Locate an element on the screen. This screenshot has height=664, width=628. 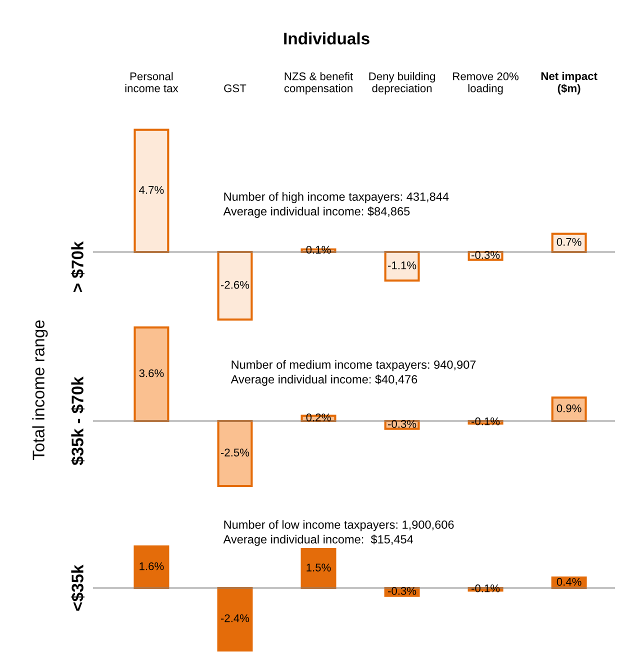
x-tick-label: NZS & benefit compensation is located at coordinates (319, 83).